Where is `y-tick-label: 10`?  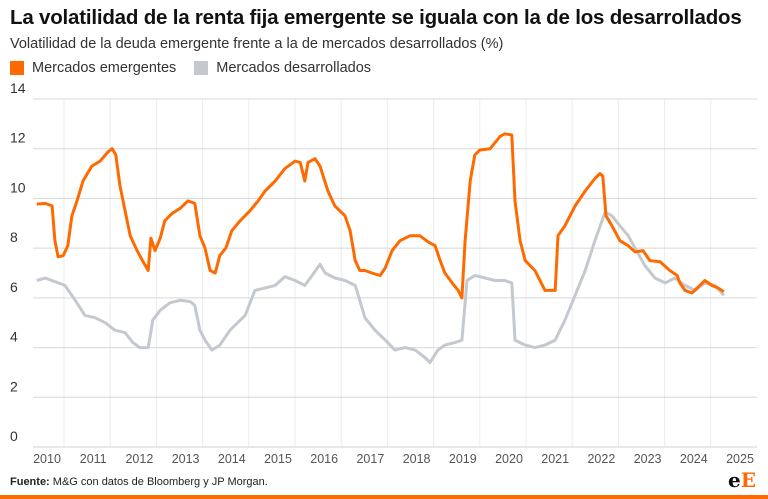 y-tick-label: 10 is located at coordinates (18, 187).